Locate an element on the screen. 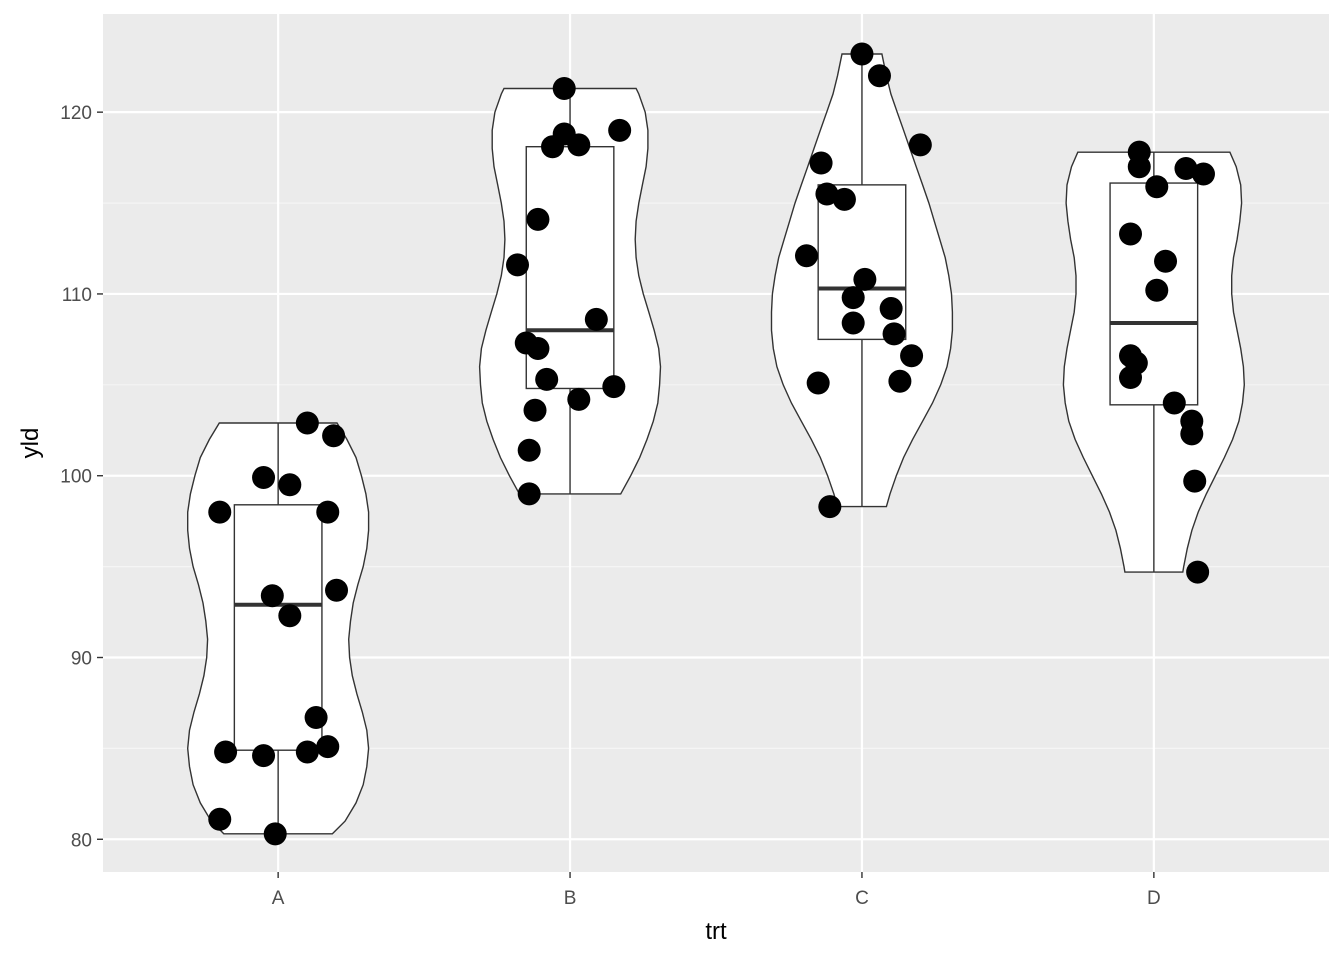  box-A is located at coordinates (278, 627).